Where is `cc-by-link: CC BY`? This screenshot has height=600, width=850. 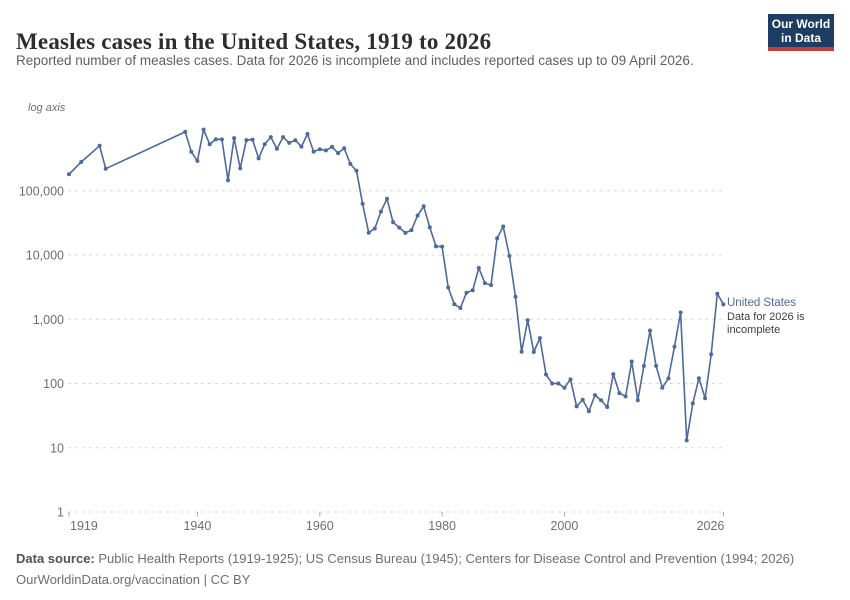 cc-by-link: CC BY is located at coordinates (230, 579).